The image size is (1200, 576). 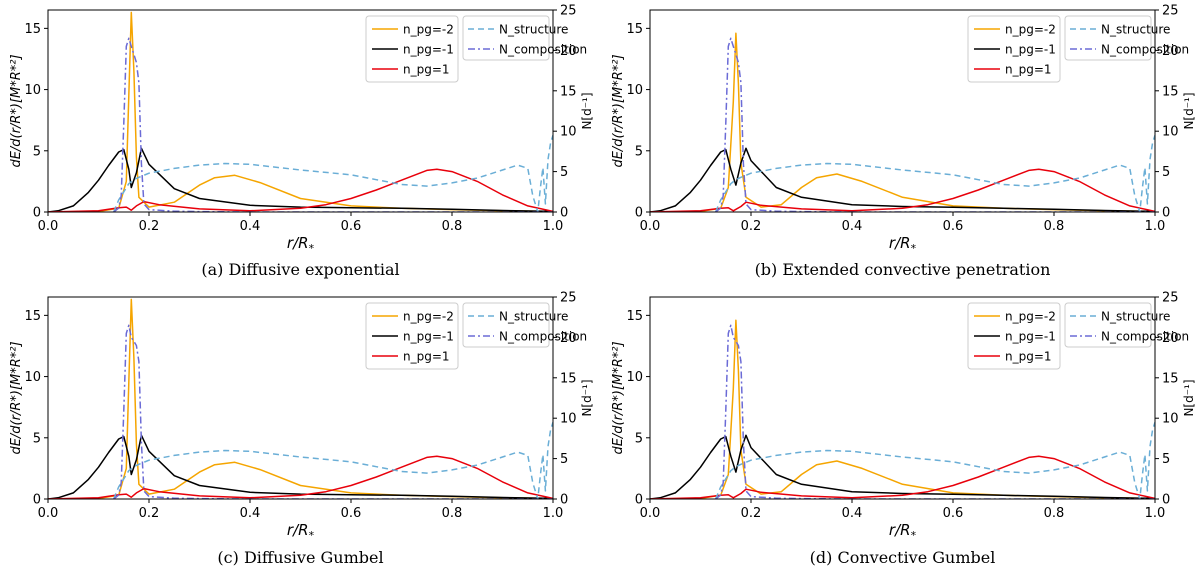 I want to click on legend-entry-4: N_composition, so click(x=1145, y=50).